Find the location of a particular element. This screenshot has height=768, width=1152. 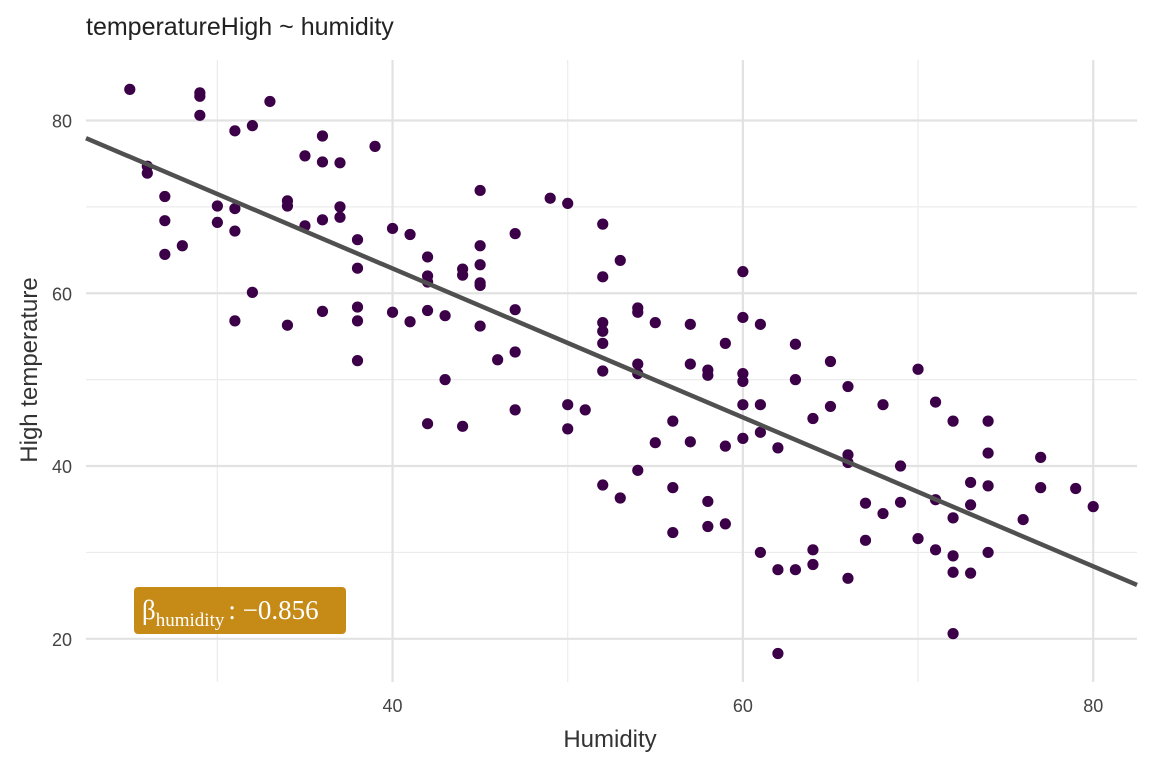

x-axis-label: Humidity is located at coordinates (609, 739).